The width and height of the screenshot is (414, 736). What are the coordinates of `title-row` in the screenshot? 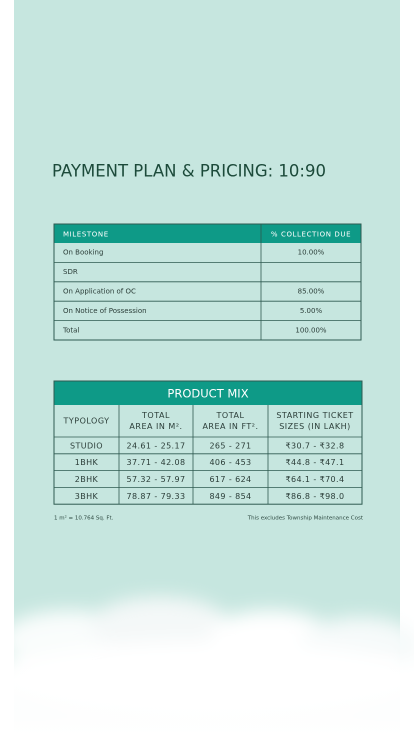 It's located at (208, 393).